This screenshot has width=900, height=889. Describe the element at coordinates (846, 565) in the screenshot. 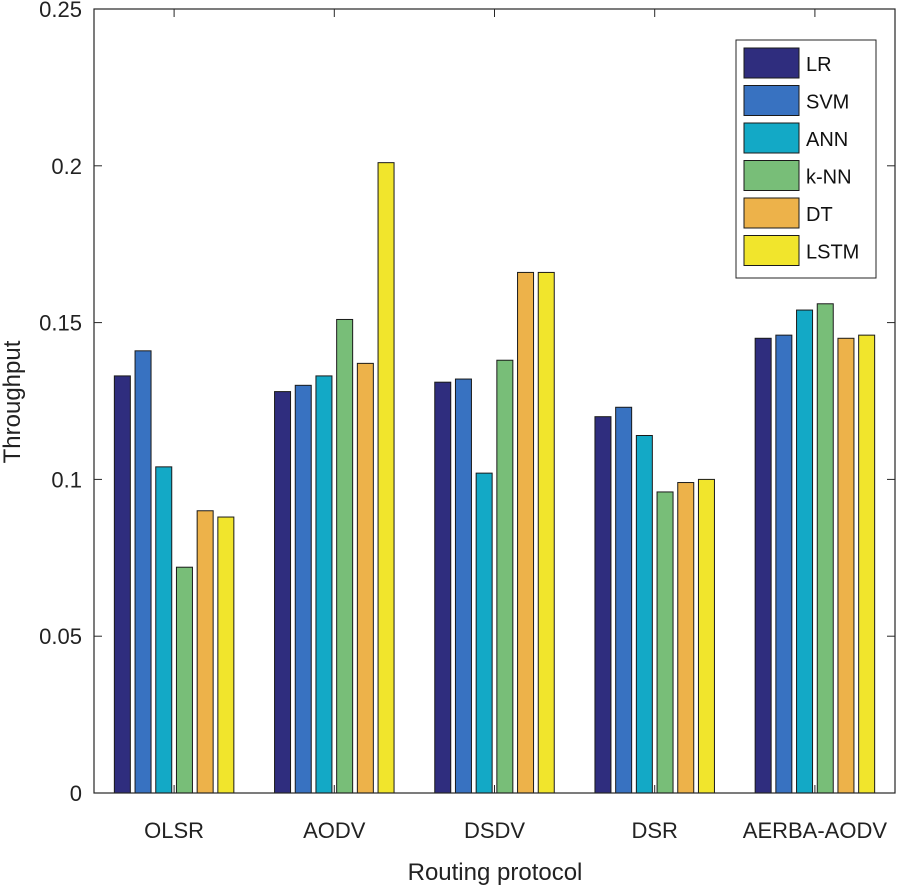

I see `bar-aerba-aodv-dt` at that location.